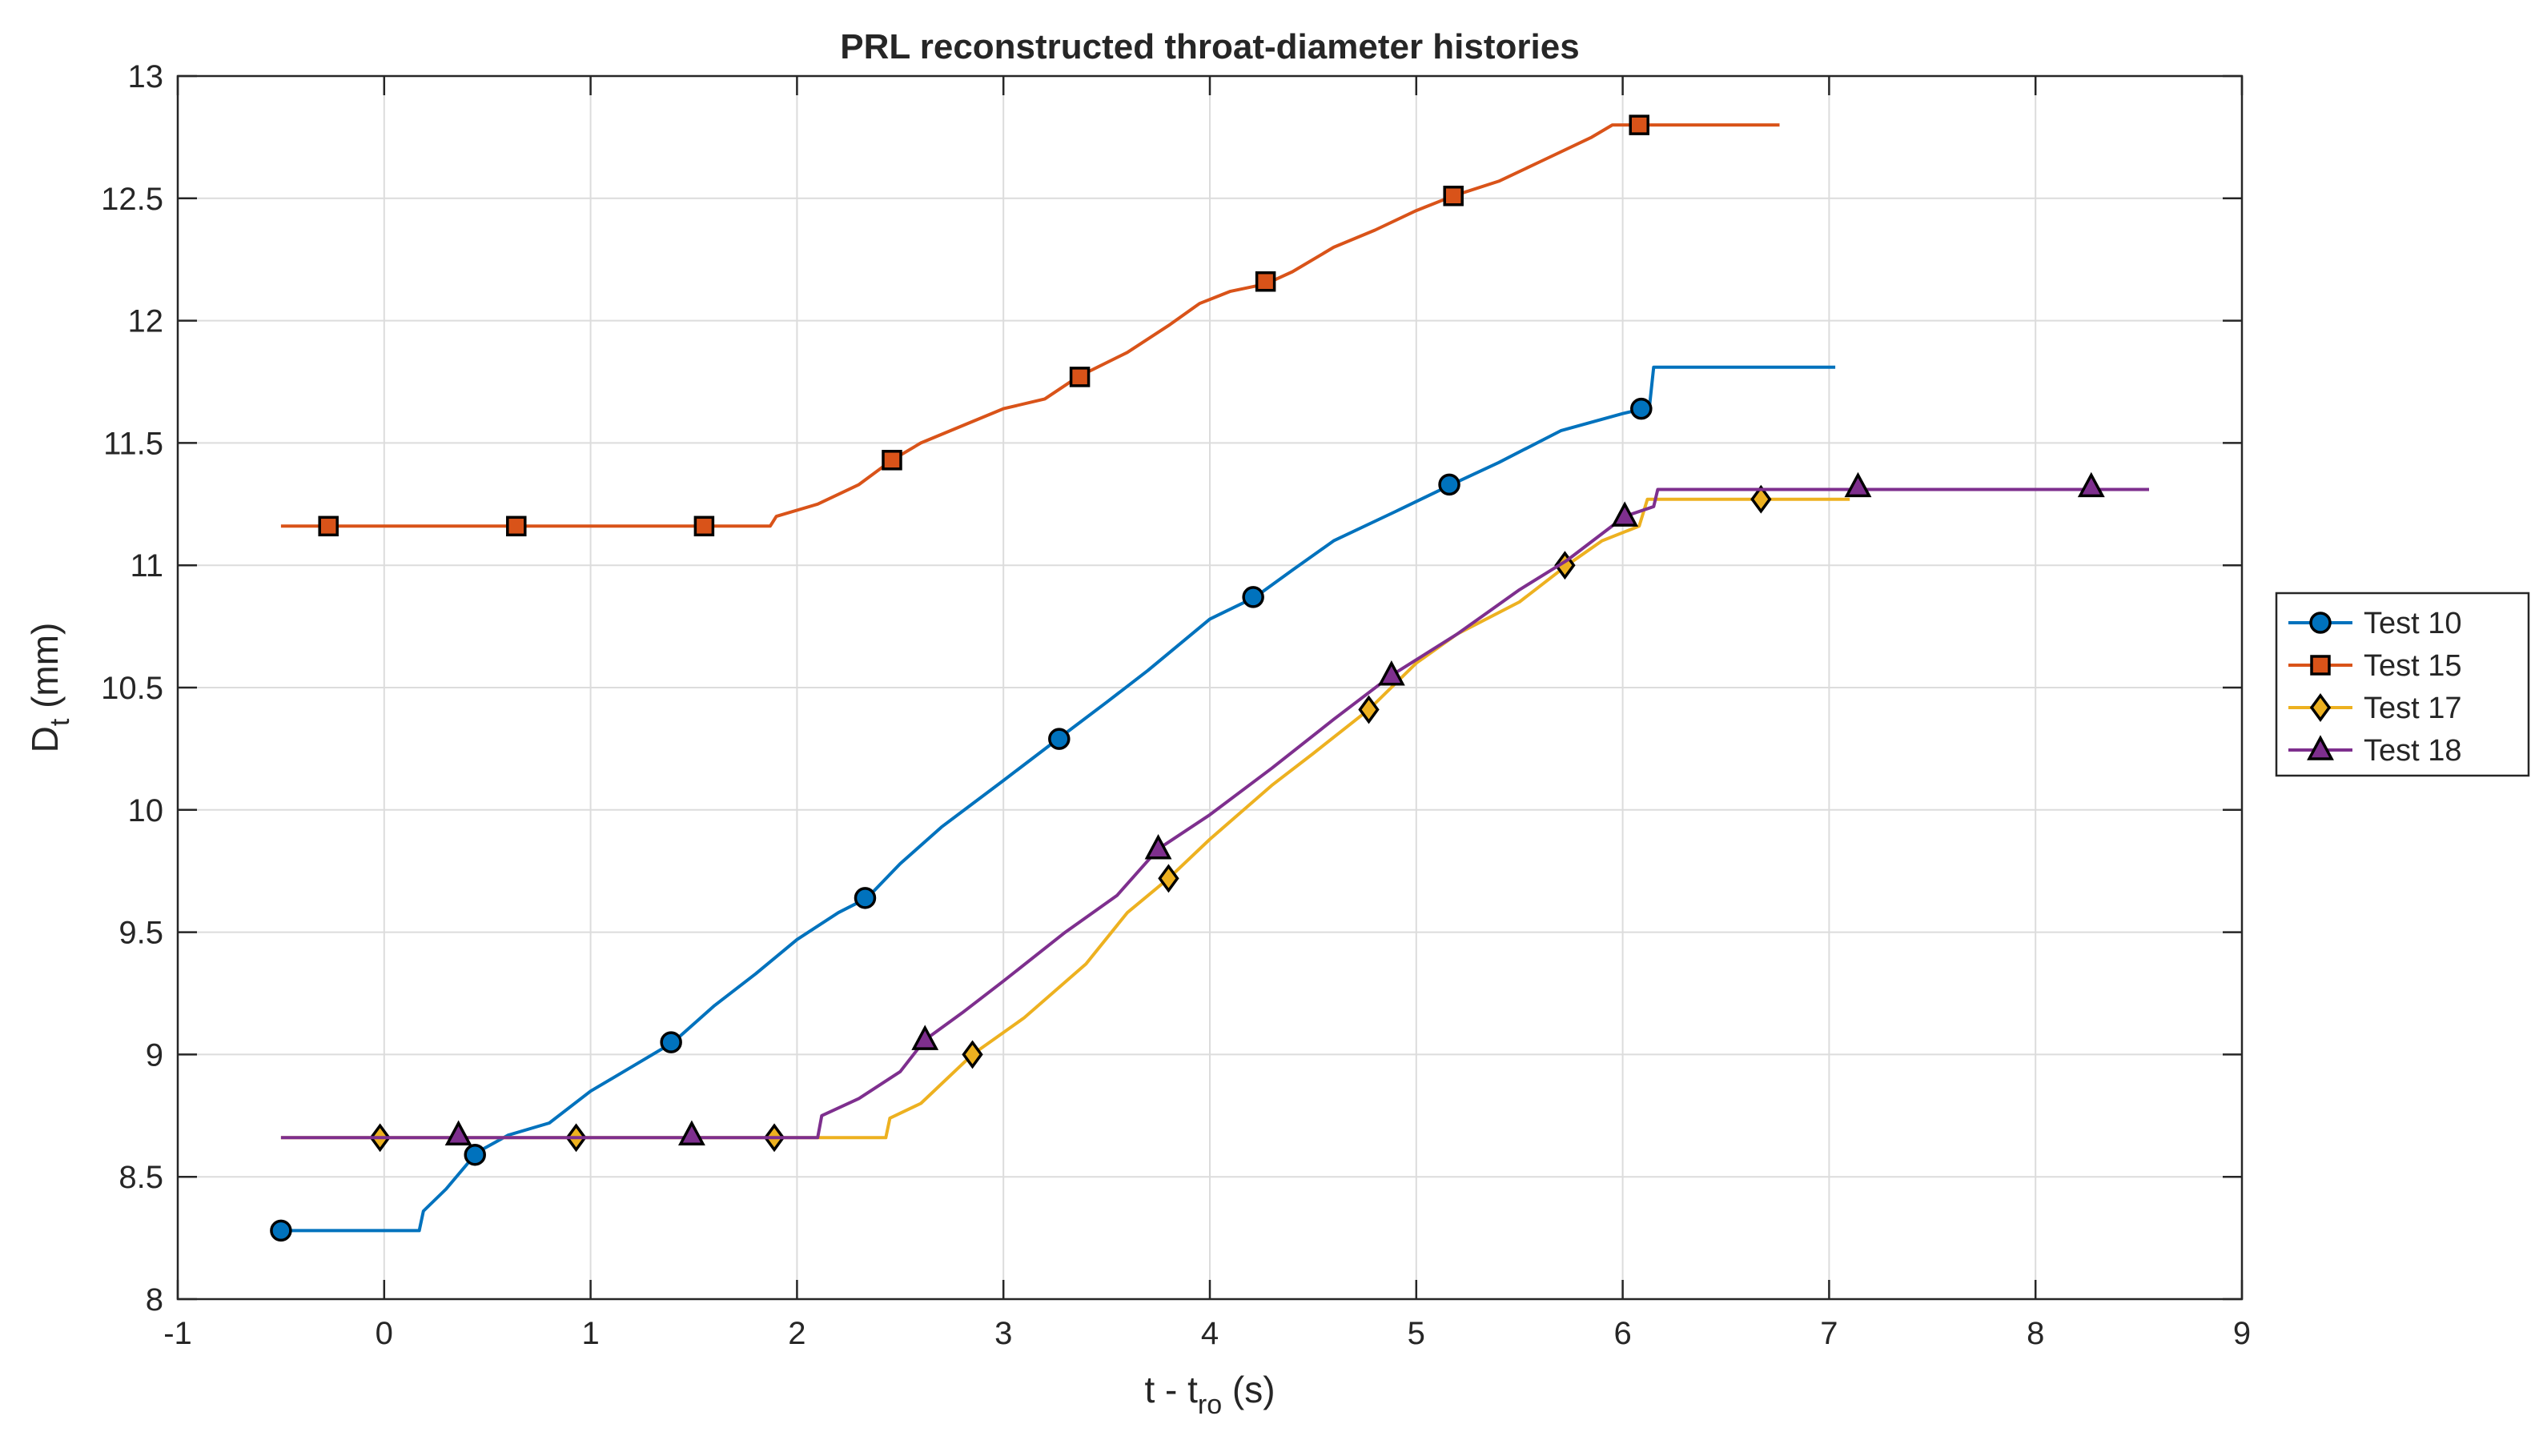  Describe the element at coordinates (384, 1333) in the screenshot. I see `x-tick-label: 0` at that location.